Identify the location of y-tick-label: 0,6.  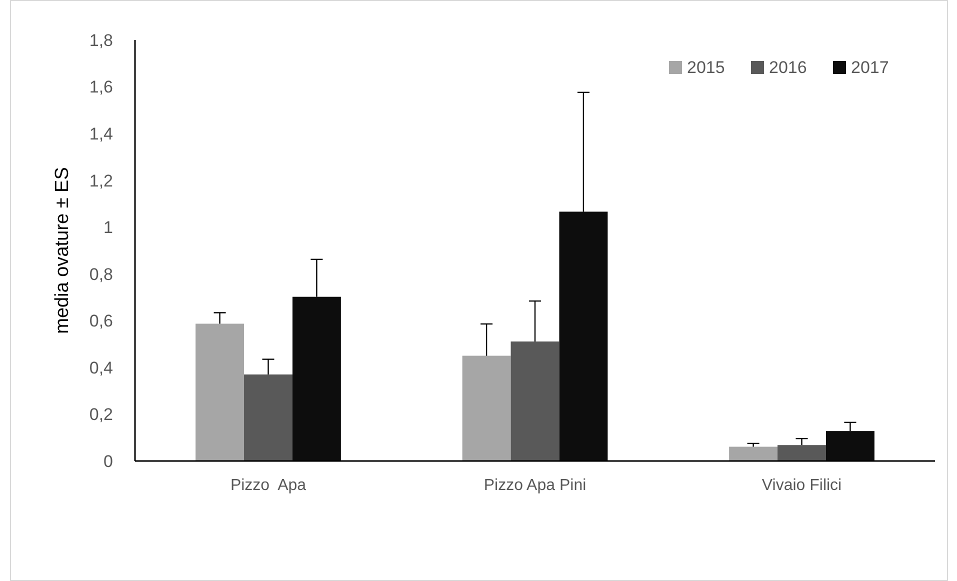
(101, 321).